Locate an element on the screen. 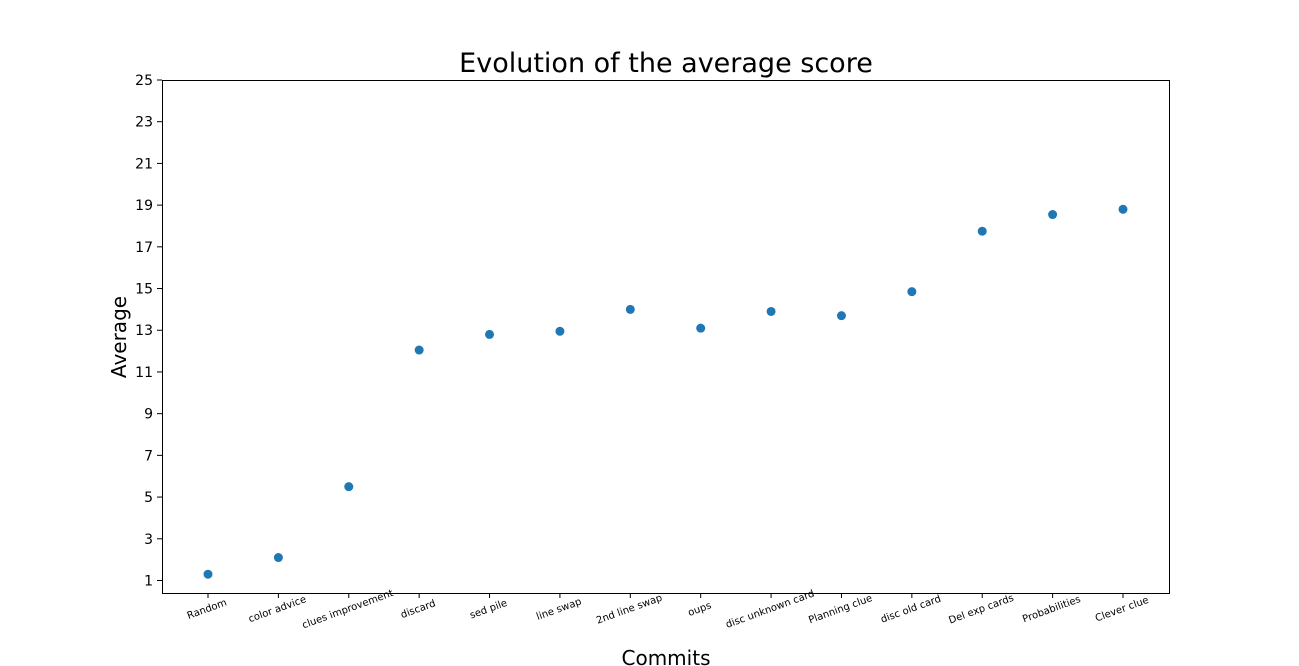 The image size is (1299, 666). chart-title: Evolution of the average score is located at coordinates (666, 63).